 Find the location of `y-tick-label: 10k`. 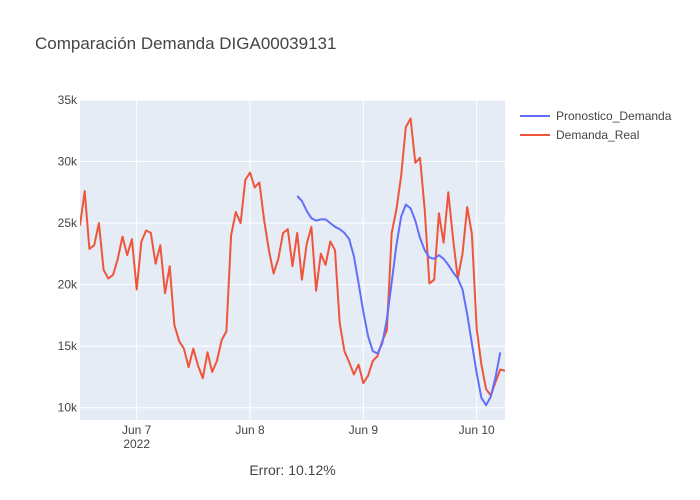

y-tick-label: 10k is located at coordinates (68, 408).